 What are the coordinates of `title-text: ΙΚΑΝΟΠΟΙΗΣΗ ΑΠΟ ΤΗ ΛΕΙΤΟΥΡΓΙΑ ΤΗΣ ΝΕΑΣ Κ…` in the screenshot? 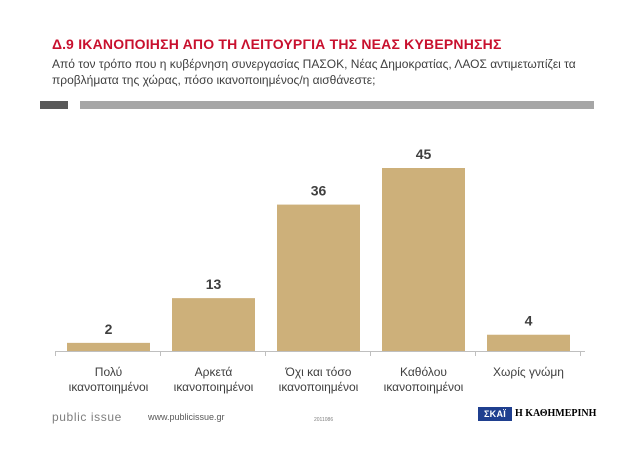 It's located at (290, 44).